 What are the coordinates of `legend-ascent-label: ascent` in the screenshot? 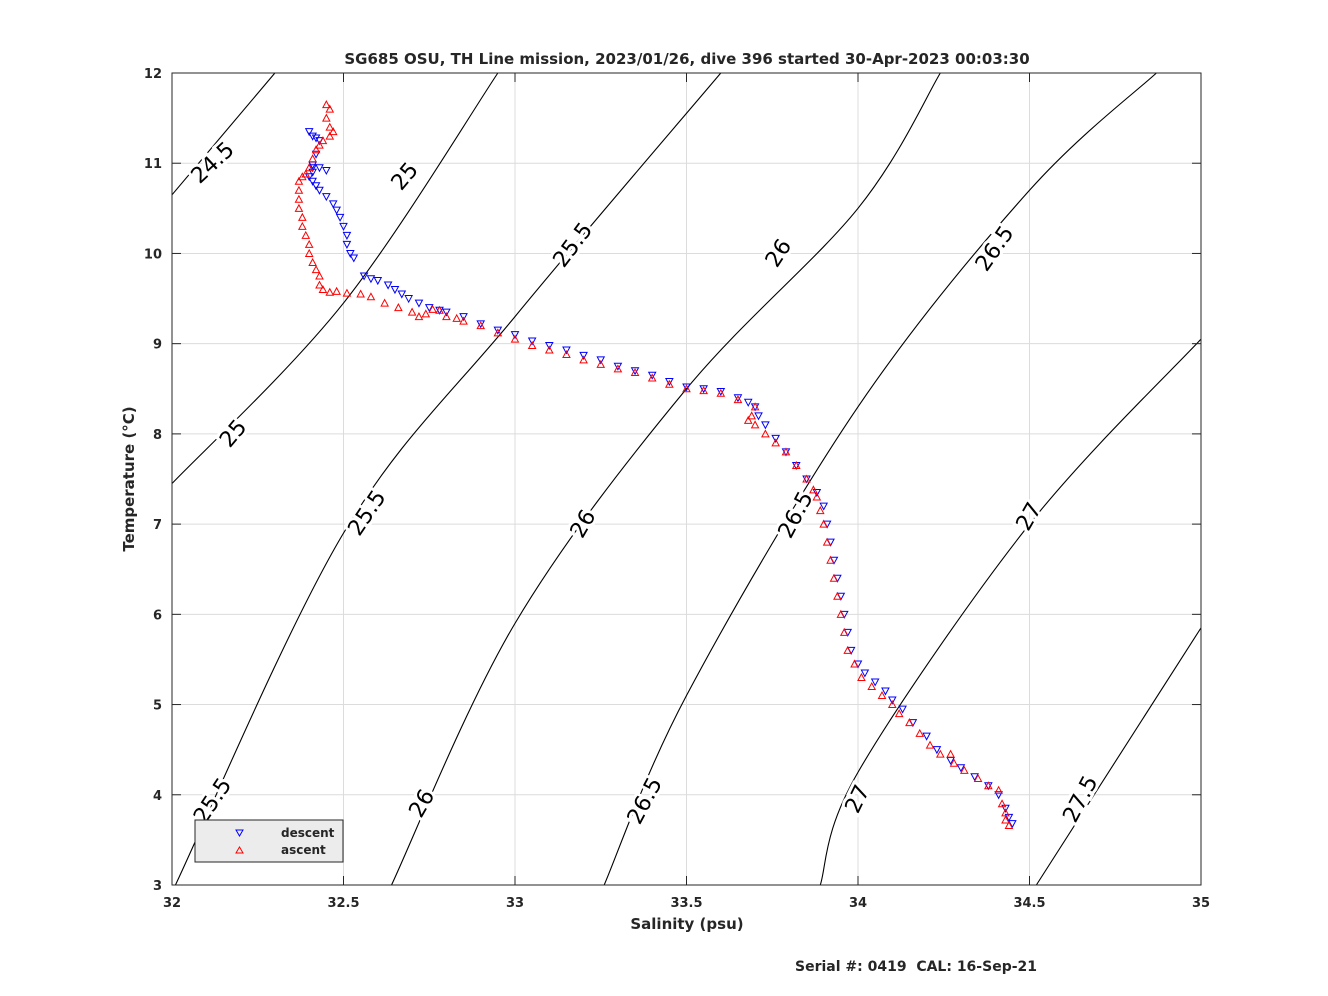 It's located at (303, 850).